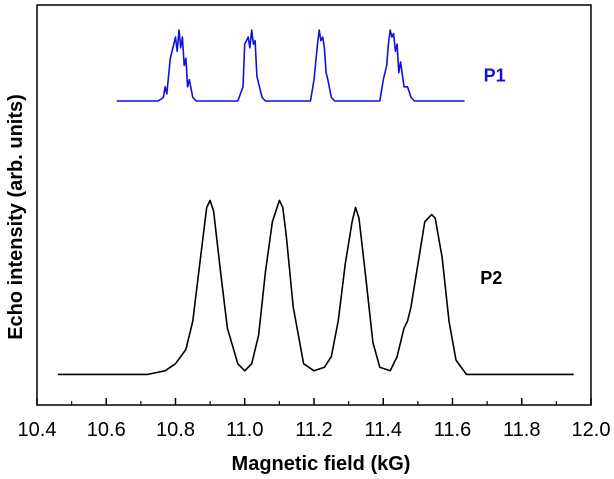 This screenshot has height=479, width=614. I want to click on x-tick-label: 10.8, so click(175, 430).